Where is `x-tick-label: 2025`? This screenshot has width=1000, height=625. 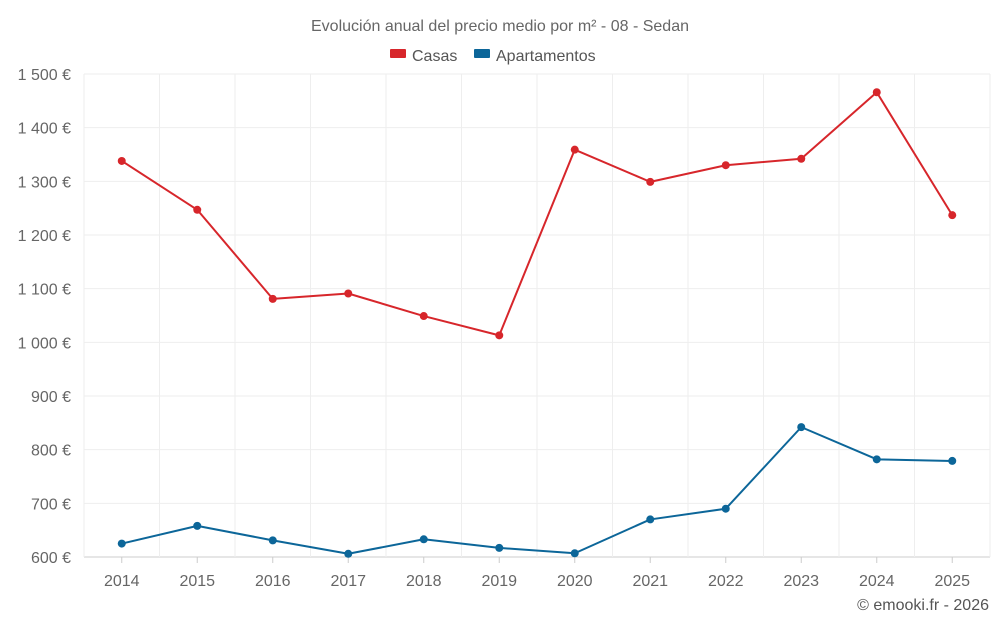 x-tick-label: 2025 is located at coordinates (952, 581).